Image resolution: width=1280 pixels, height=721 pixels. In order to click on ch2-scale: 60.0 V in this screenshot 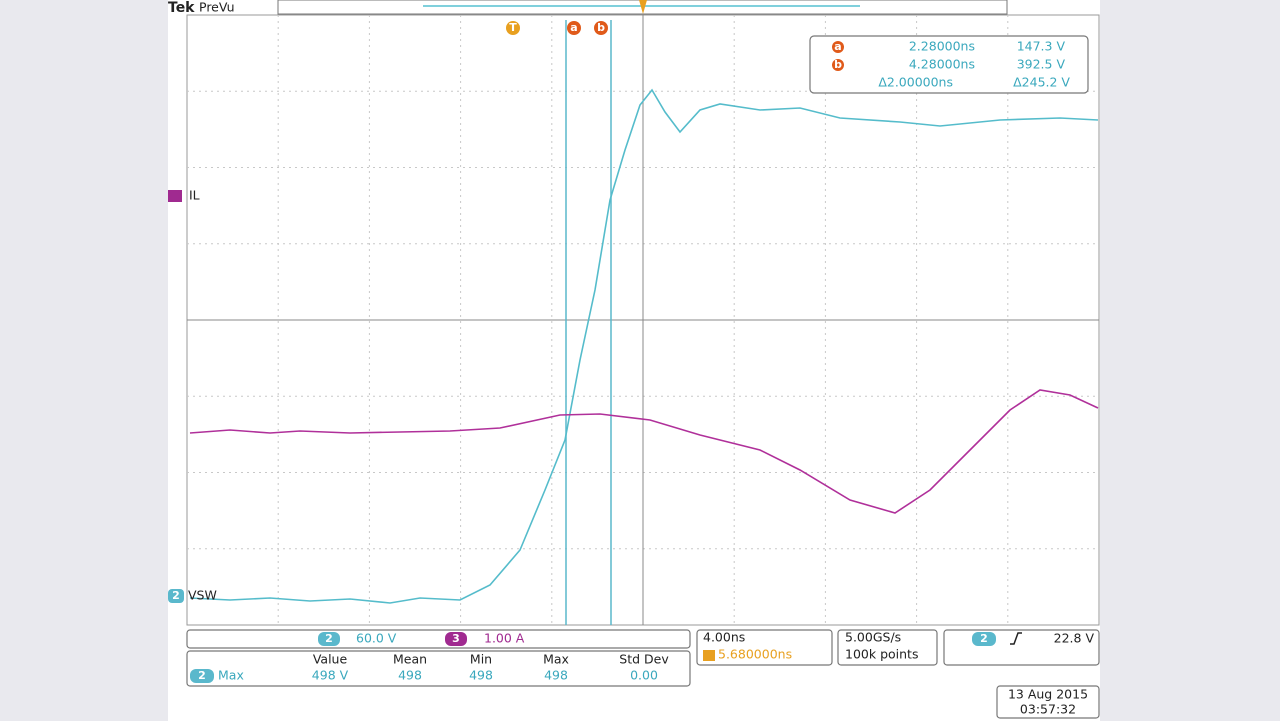, I will do `click(376, 638)`.